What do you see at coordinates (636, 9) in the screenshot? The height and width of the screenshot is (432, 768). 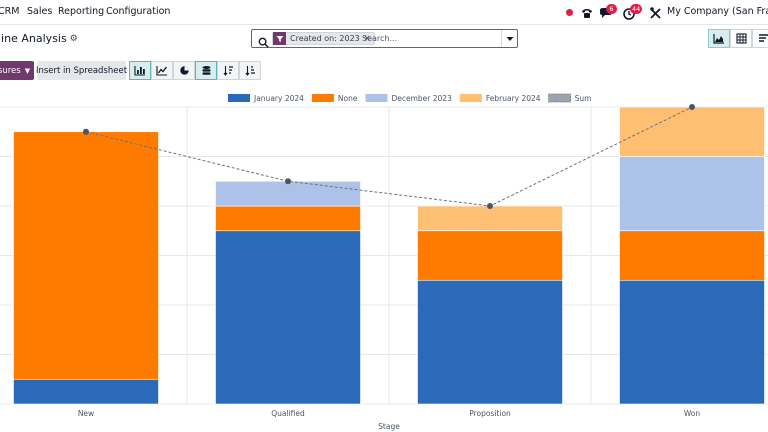 I see `activity-badge: 44` at bounding box center [636, 9].